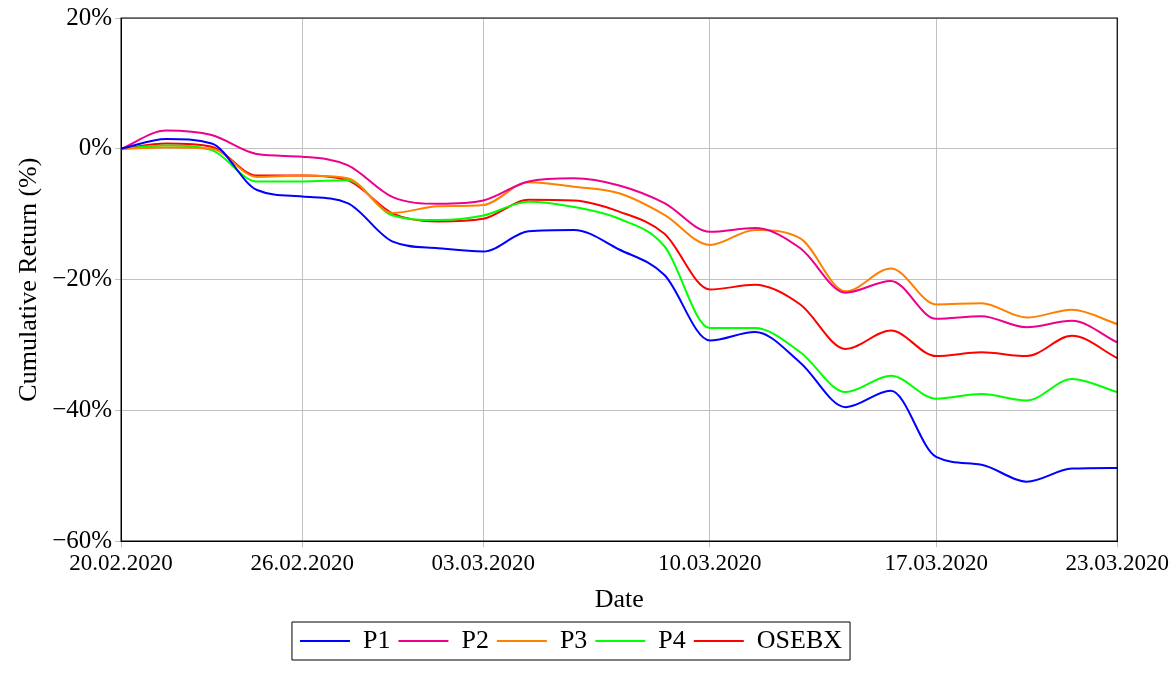  Describe the element at coordinates (619, 599) in the screenshot. I see `x-axis-title: Date` at that location.